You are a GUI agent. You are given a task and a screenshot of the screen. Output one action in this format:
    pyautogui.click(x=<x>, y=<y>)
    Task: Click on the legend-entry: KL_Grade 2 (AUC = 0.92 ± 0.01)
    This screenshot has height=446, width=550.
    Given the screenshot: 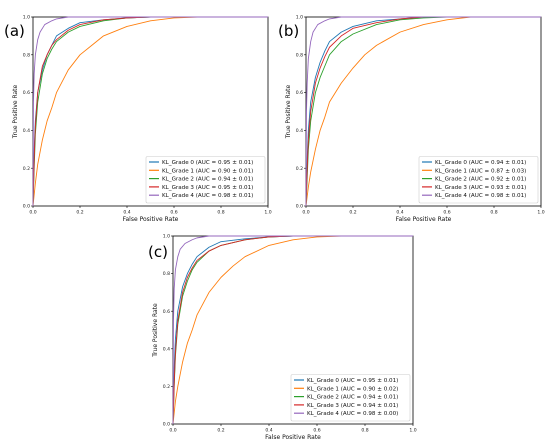 What is the action you would take?
    pyautogui.click(x=480, y=180)
    